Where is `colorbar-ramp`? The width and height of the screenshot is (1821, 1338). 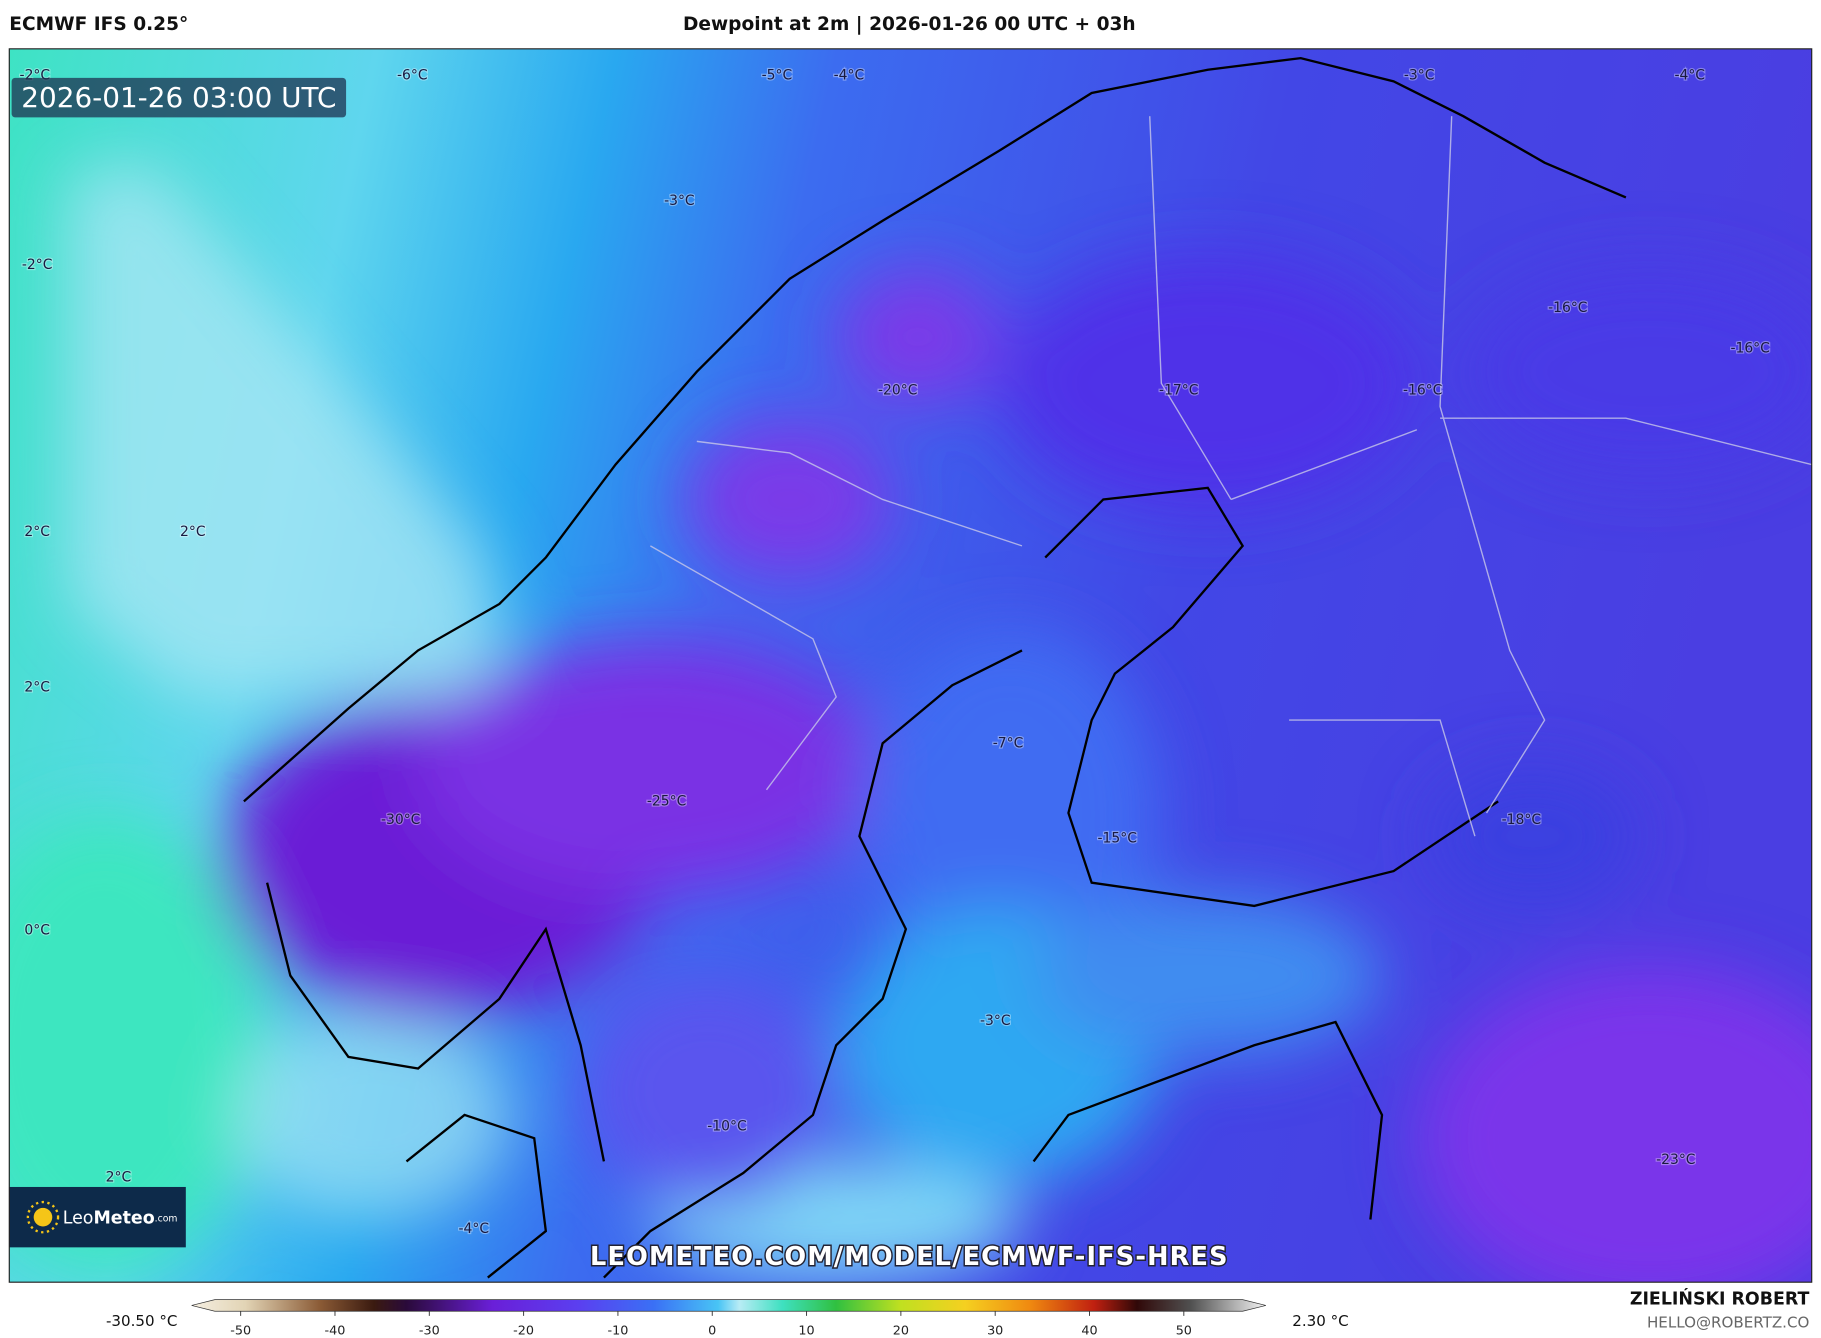
colorbar-ramp is located at coordinates (728, 1305).